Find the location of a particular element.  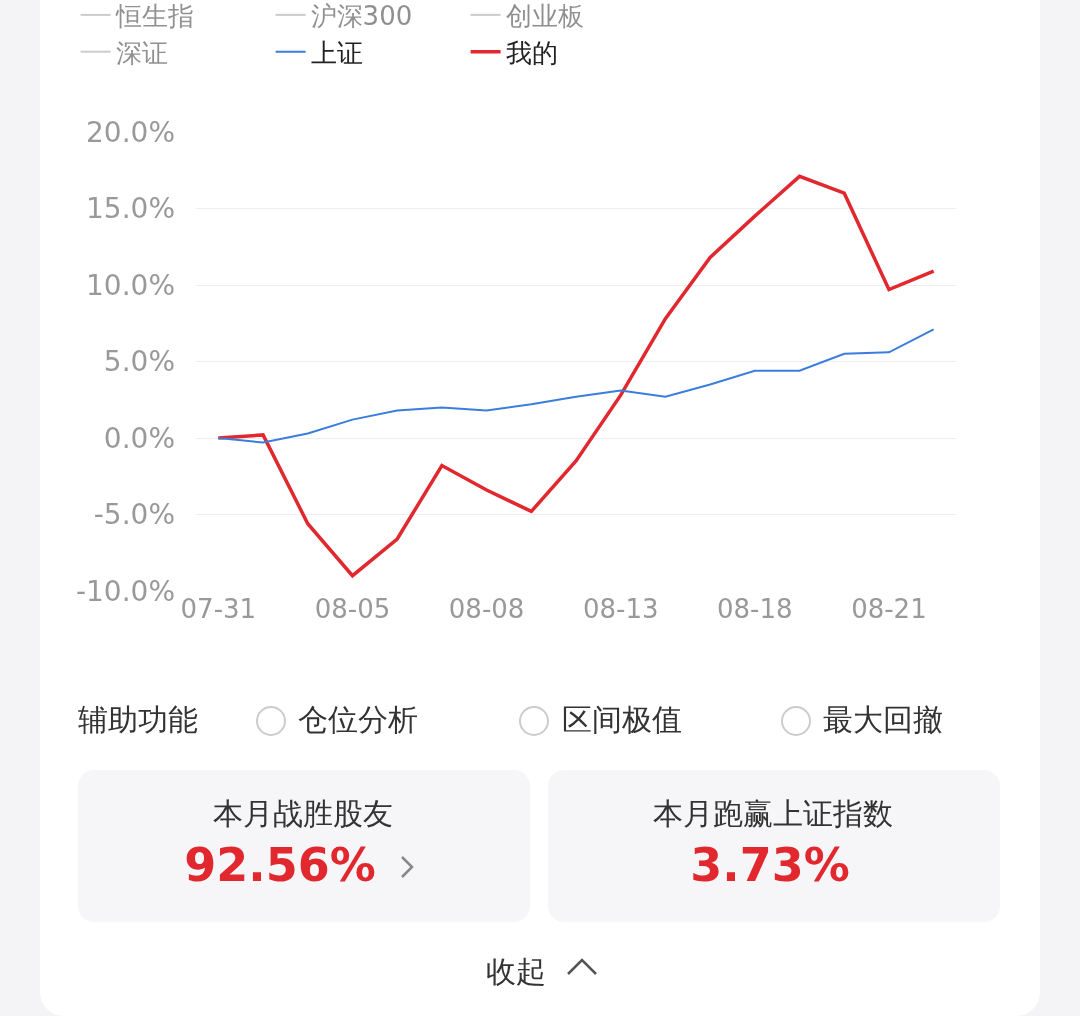

x-tick-label: 08-05 is located at coordinates (352, 609).